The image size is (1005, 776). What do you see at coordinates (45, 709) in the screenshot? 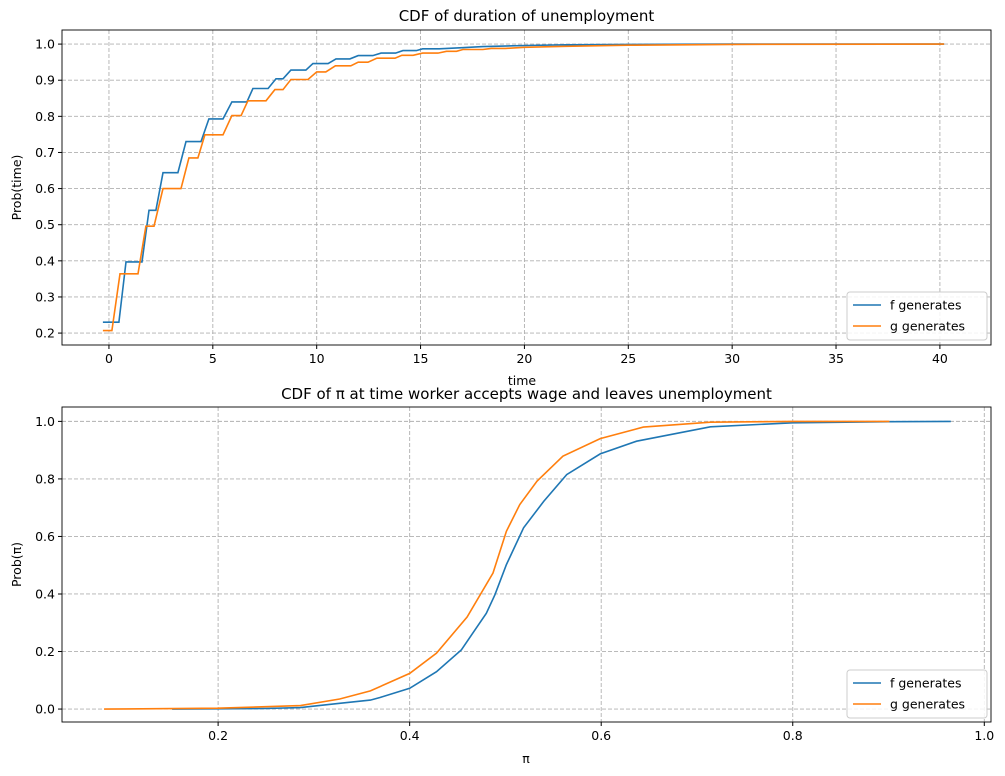
I see `y-tick-label: 0.0` at bounding box center [45, 709].